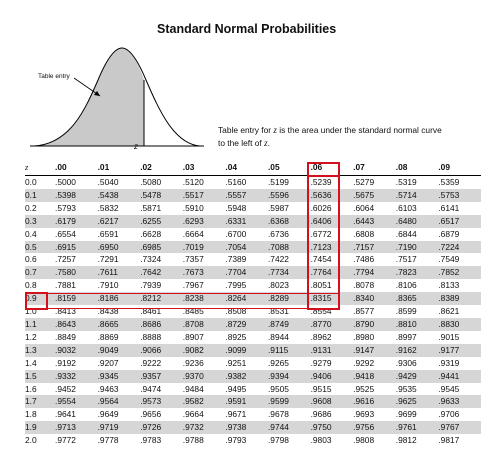 The height and width of the screenshot is (461, 499). What do you see at coordinates (236, 336) in the screenshot?
I see `probability-cell: .8925` at bounding box center [236, 336].